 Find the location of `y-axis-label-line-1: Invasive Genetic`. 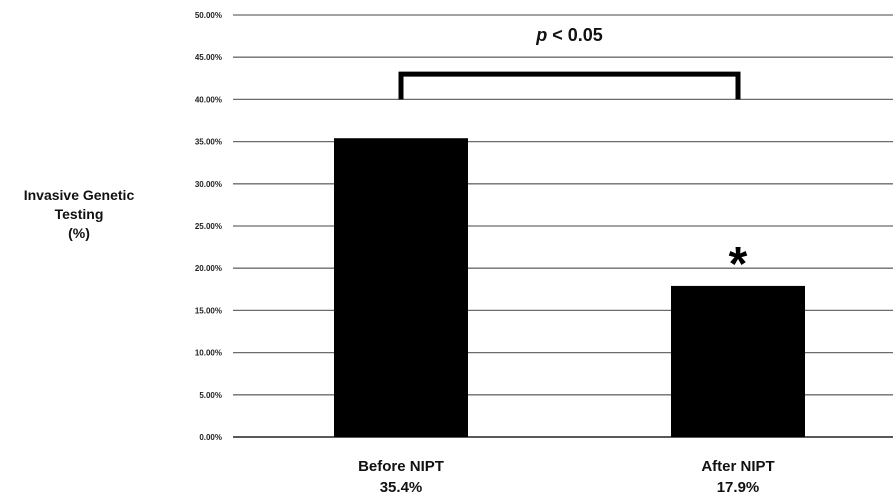

y-axis-label-line-1: Invasive Genetic is located at coordinates (79, 195).